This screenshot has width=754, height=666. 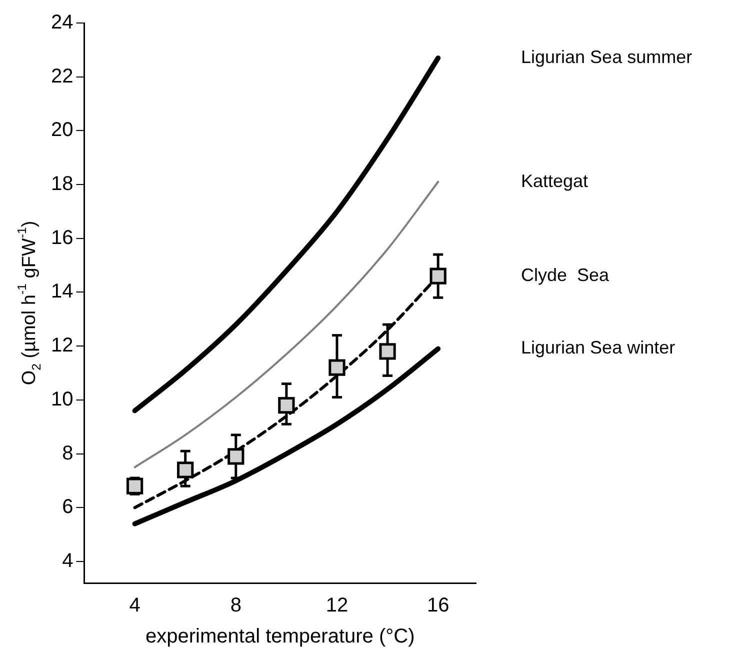 I want to click on y-tick-label: 10, so click(x=62, y=399).